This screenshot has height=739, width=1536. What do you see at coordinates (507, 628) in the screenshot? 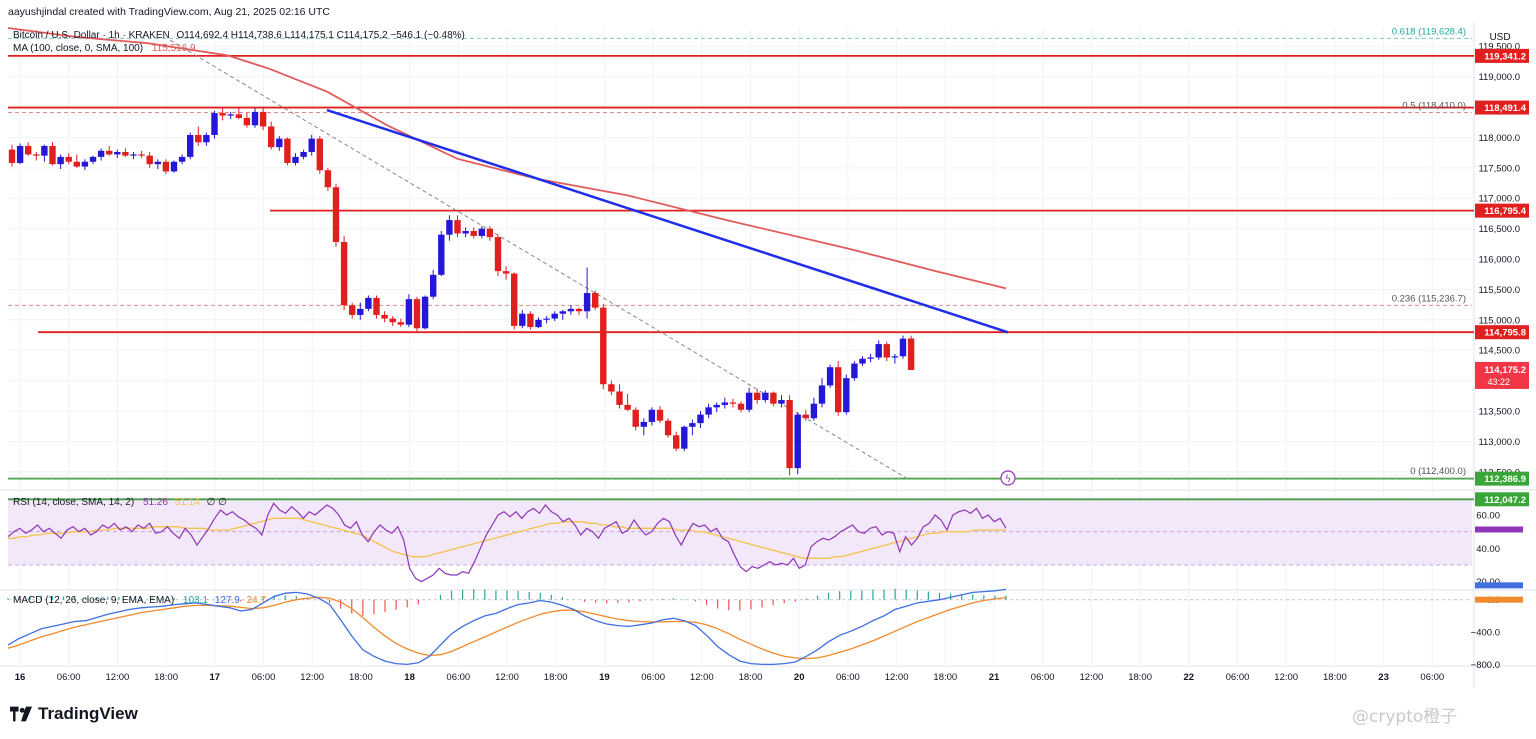
I see `macd-signal-line` at bounding box center [507, 628].